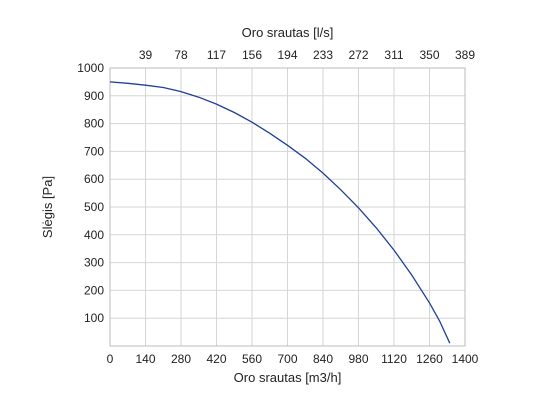  What do you see at coordinates (94, 124) in the screenshot?
I see `y-tick-label: 800` at bounding box center [94, 124].